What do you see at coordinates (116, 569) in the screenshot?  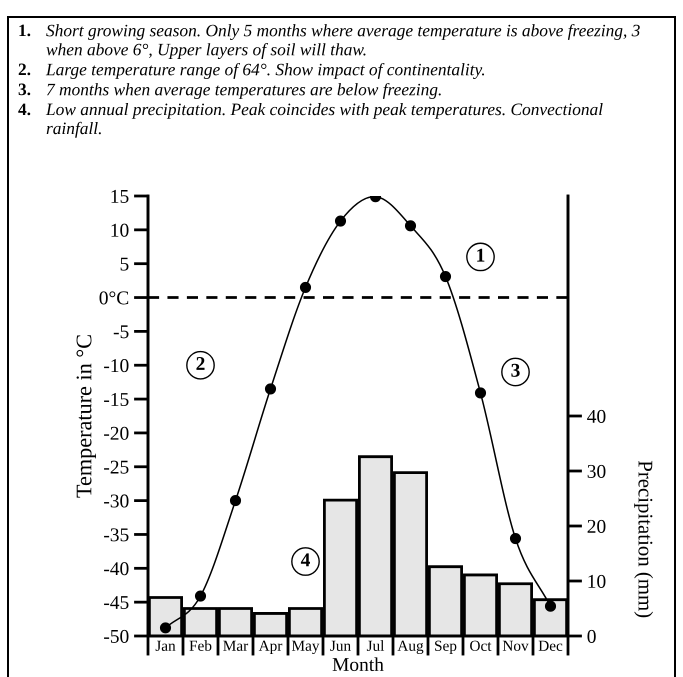 I see `y-tick-label: -40` at bounding box center [116, 569].